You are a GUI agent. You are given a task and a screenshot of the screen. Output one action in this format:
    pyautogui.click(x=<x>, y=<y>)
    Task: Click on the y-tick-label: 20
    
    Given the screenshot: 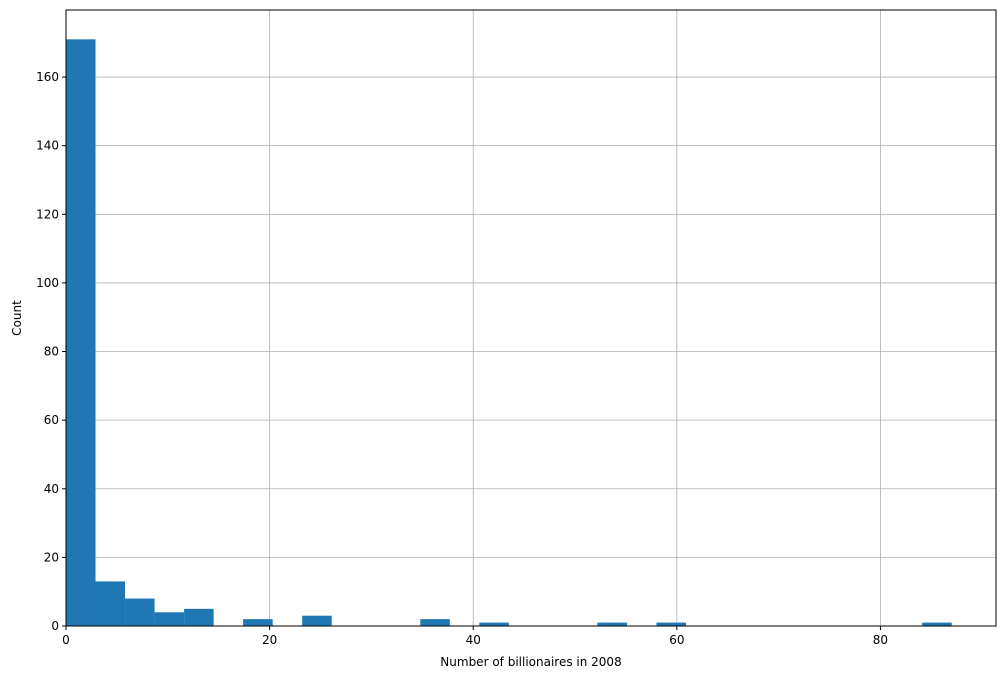 What is the action you would take?
    pyautogui.click(x=51, y=557)
    